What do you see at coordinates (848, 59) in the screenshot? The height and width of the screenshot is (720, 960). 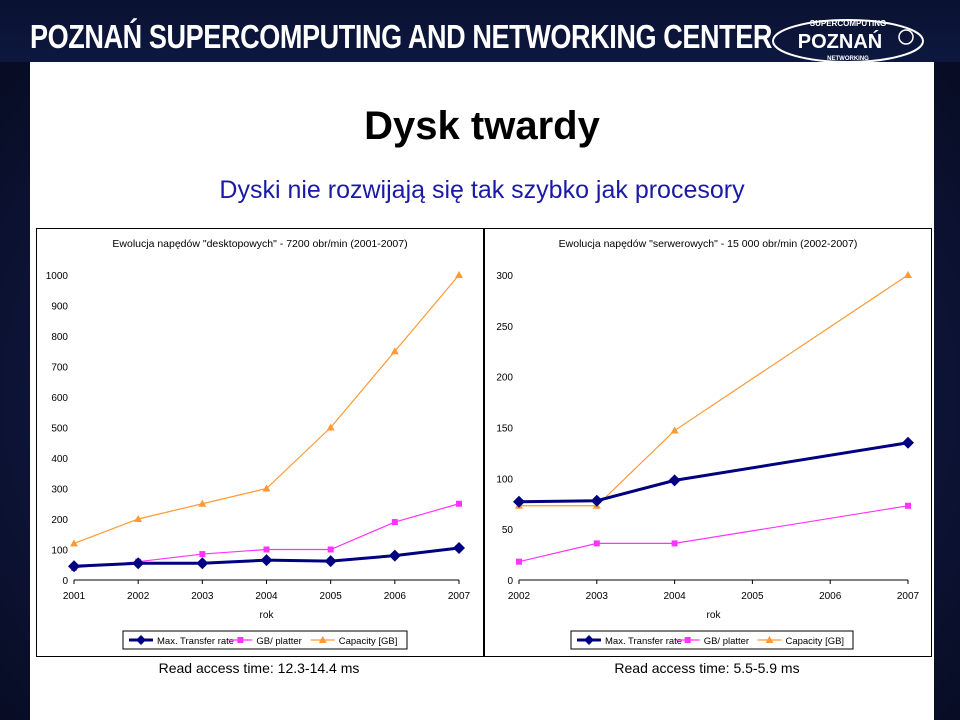 I see `logo-bottom-text: NETWORKING` at bounding box center [848, 59].